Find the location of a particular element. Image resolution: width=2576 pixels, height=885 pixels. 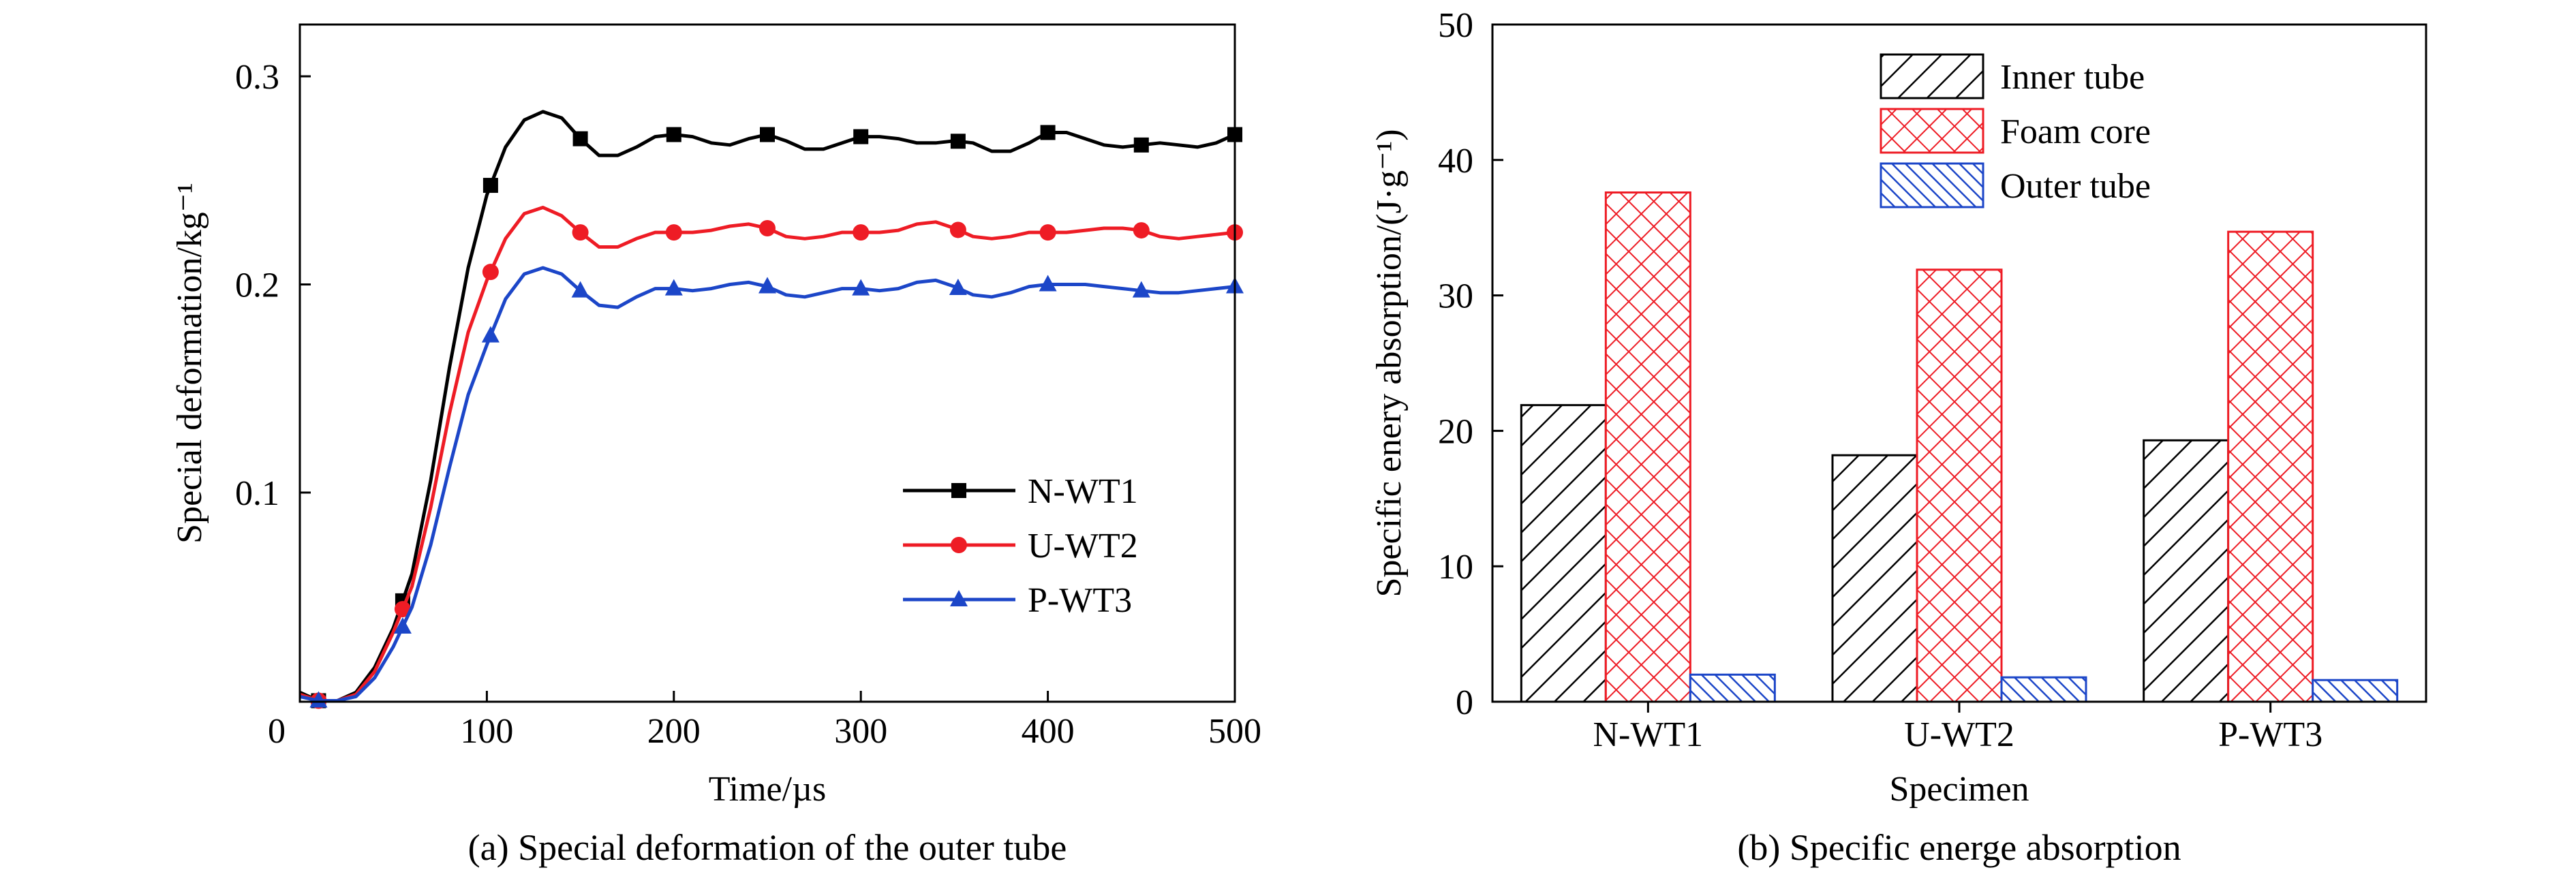

chart-b-bar-Foam core-N-WT1 is located at coordinates (1647, 447).